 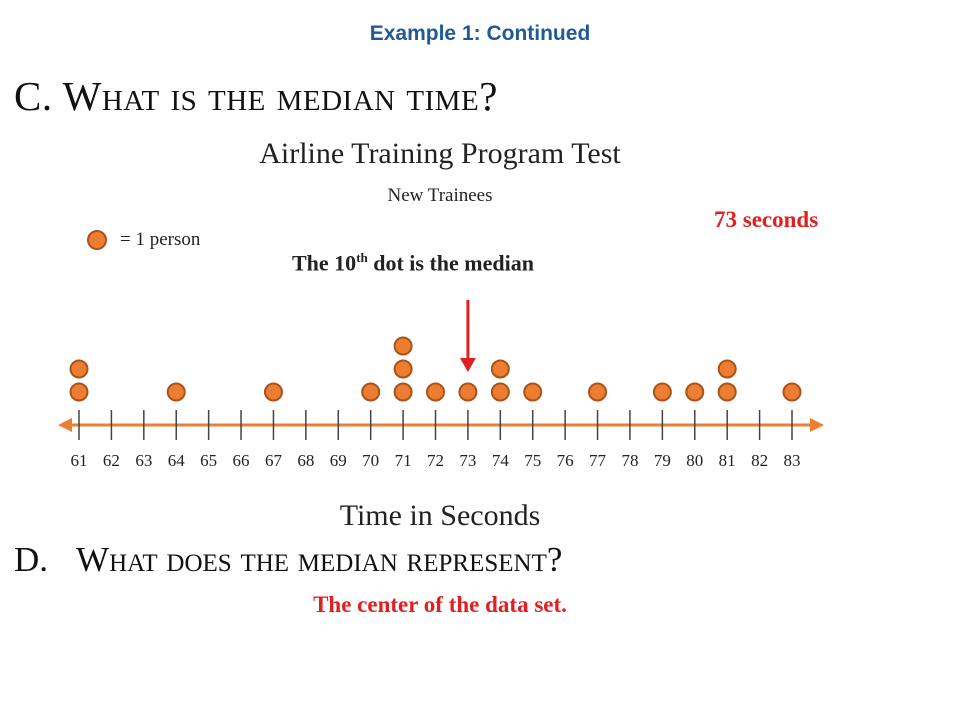 I want to click on question-c-text: What is the median time?, so click(x=280, y=96).